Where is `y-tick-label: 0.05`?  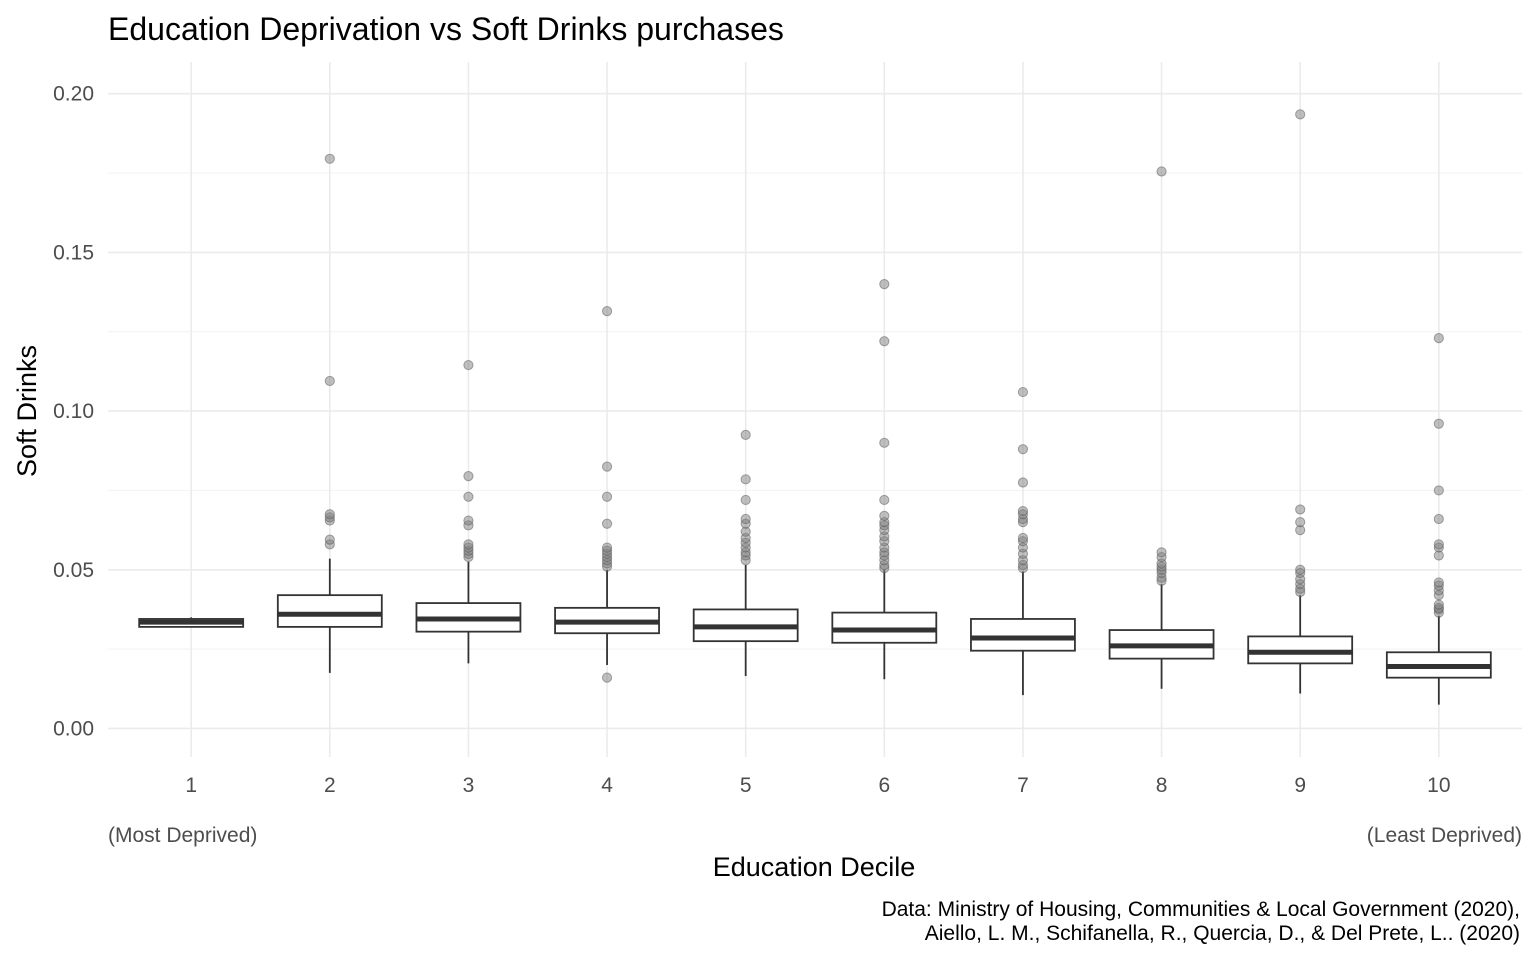 y-tick-label: 0.05 is located at coordinates (73, 570).